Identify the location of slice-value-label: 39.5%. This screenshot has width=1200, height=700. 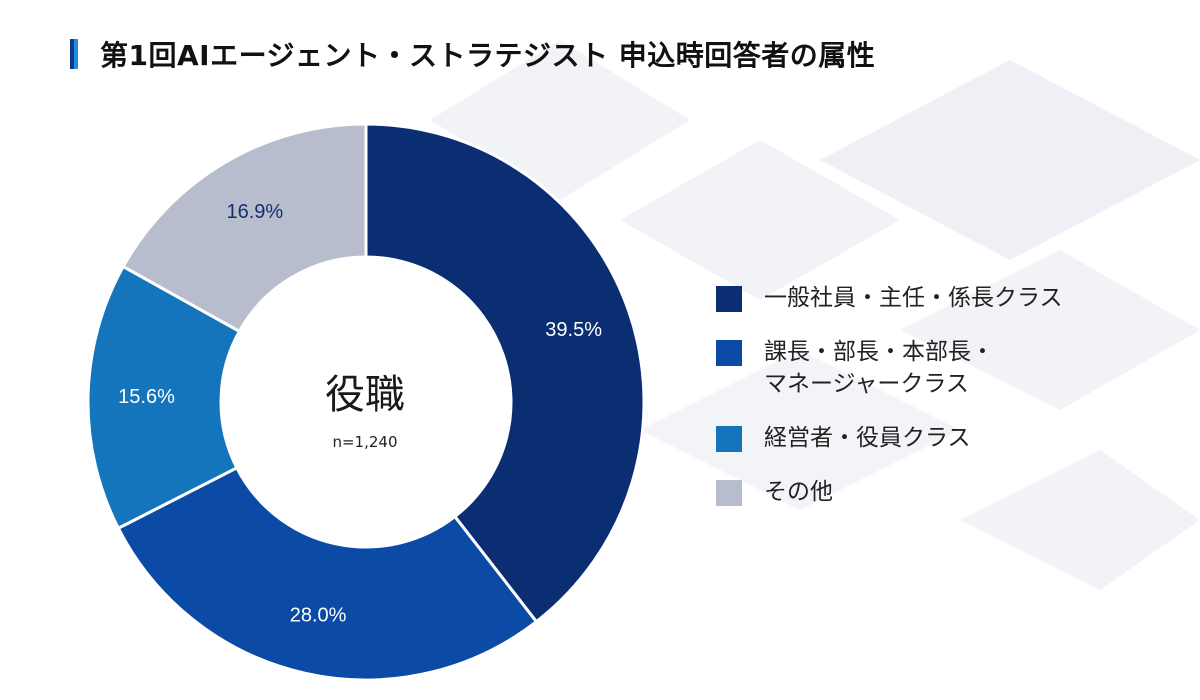
(573, 330).